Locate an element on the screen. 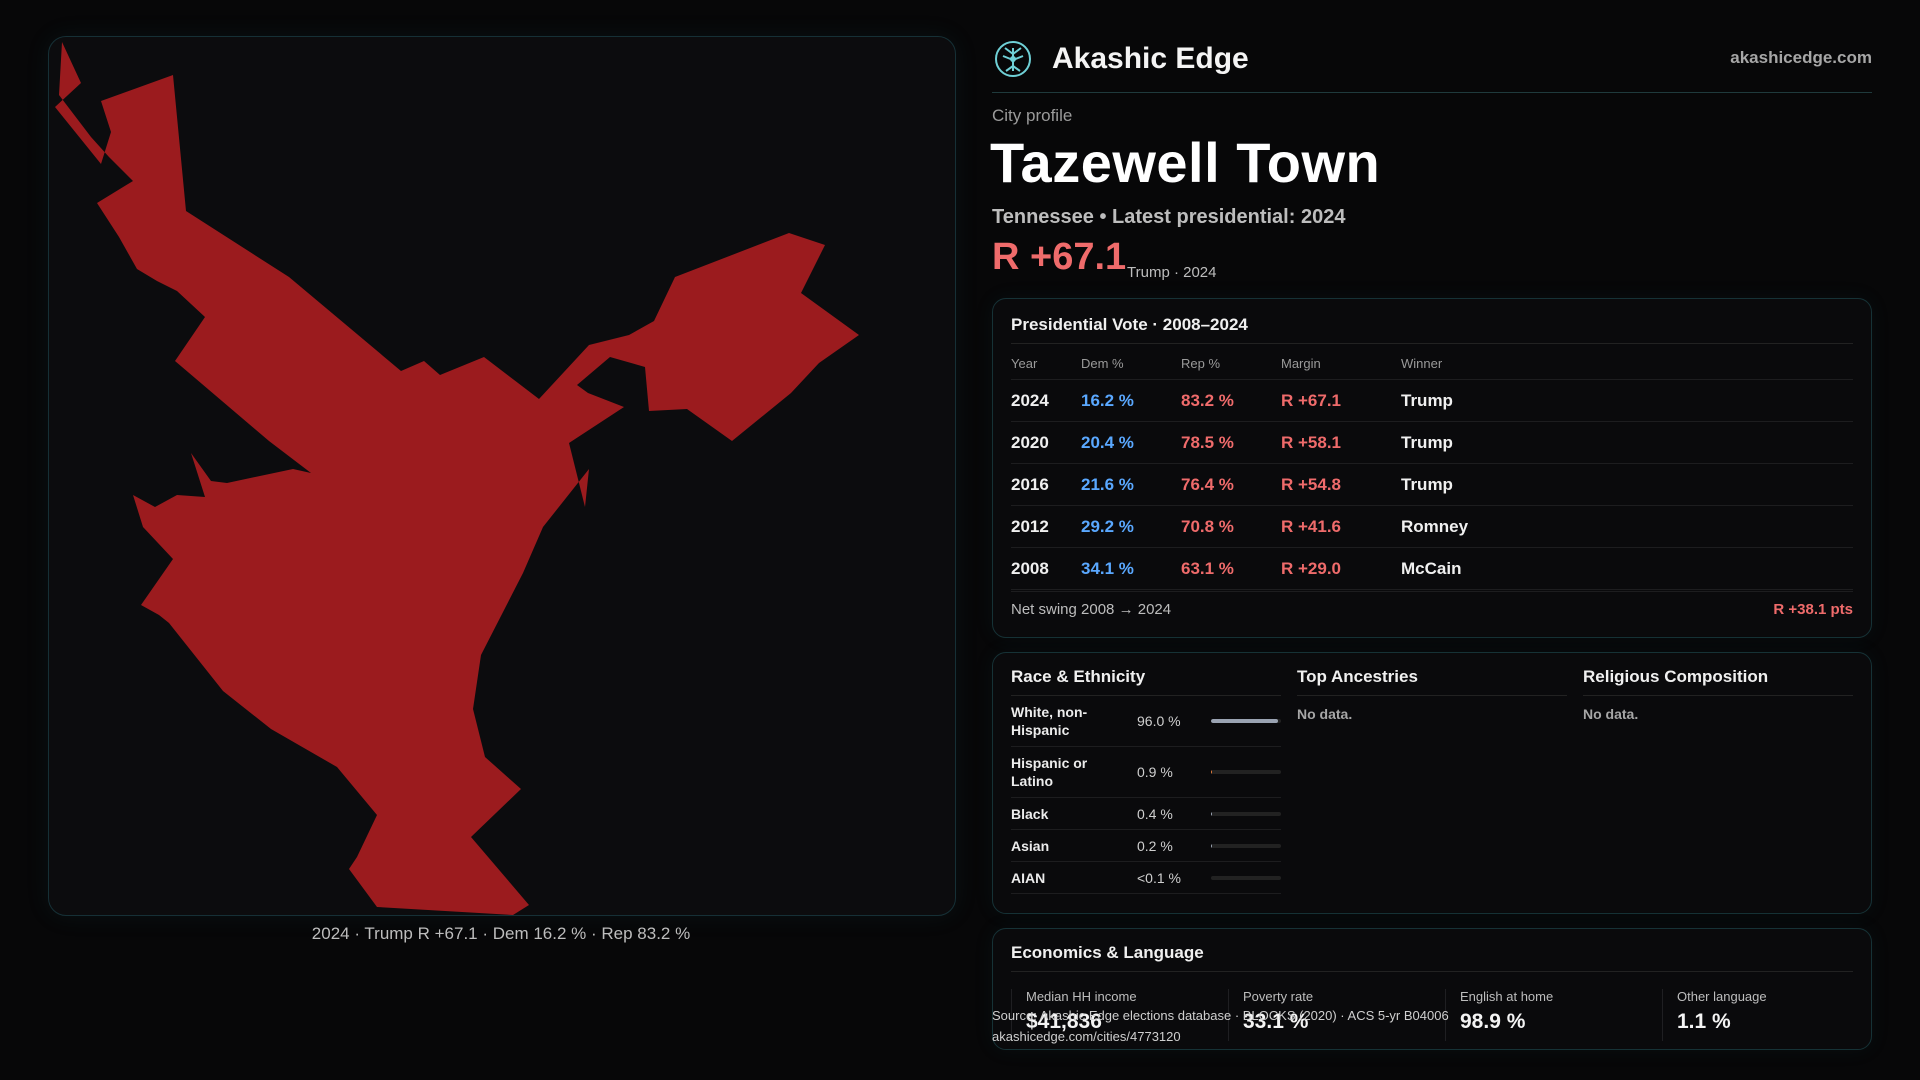 The width and height of the screenshot is (1920, 1080). race-row: Black 0.4 % is located at coordinates (1146, 814).